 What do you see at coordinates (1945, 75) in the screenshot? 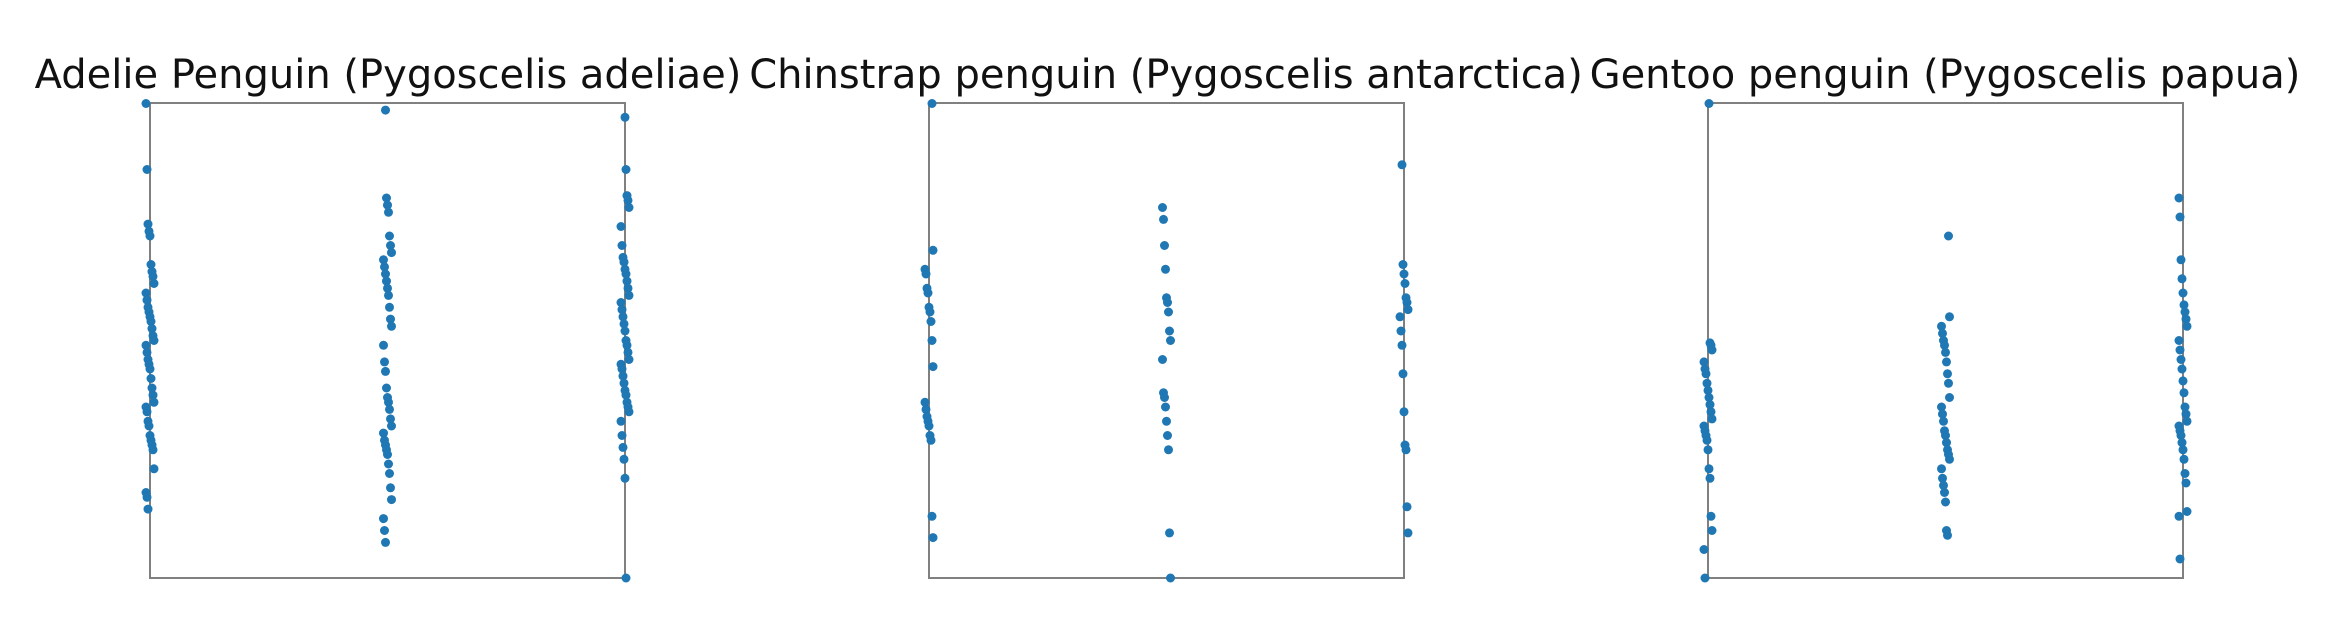
I see `panel-title-gentoo: Gentoo penguin (Pygoscelis papua)` at bounding box center [1945, 75].